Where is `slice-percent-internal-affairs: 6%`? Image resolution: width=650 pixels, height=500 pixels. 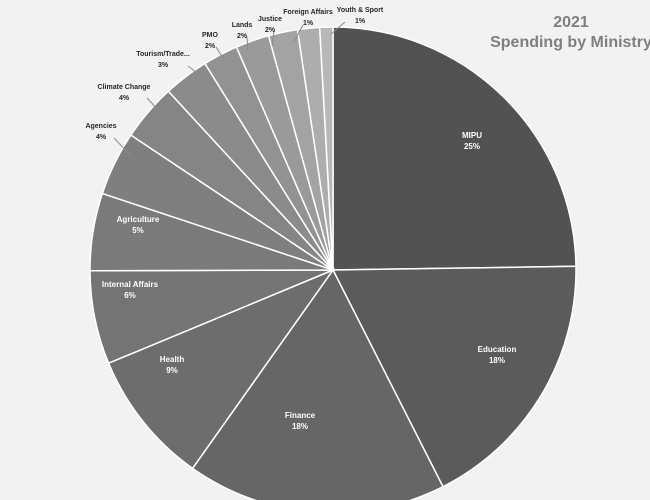
slice-percent-internal-affairs: 6% is located at coordinates (130, 295).